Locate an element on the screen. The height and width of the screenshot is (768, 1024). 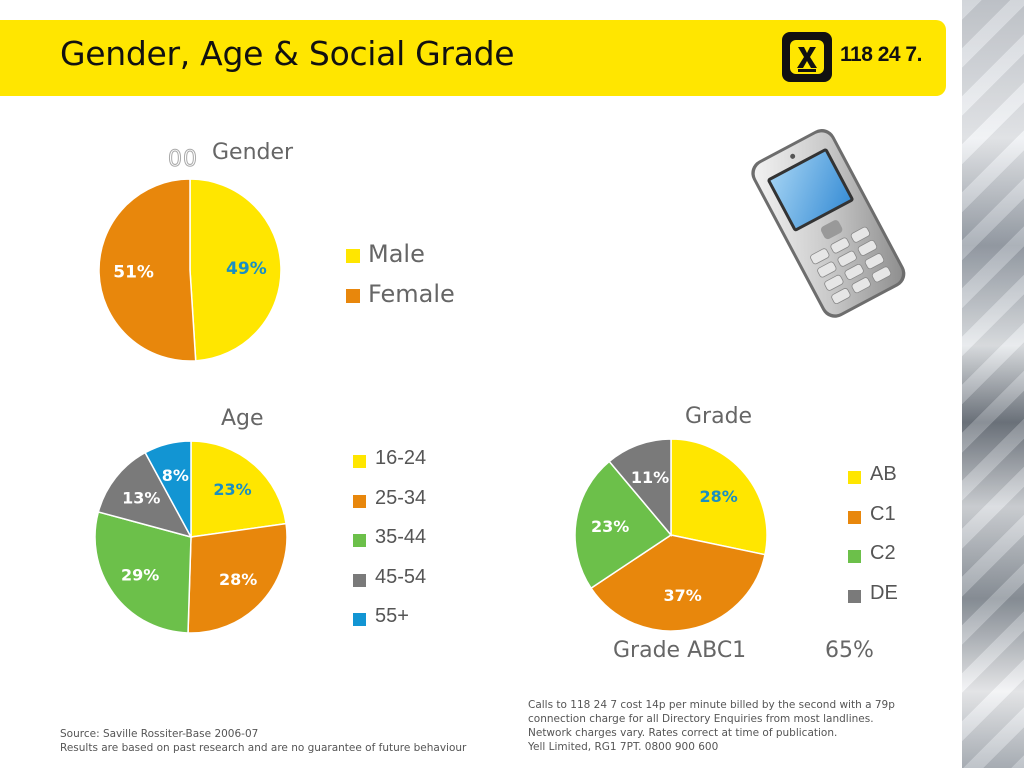
age-pie-chart: 23% 28% 29% 13%8% is located at coordinates (191, 537).